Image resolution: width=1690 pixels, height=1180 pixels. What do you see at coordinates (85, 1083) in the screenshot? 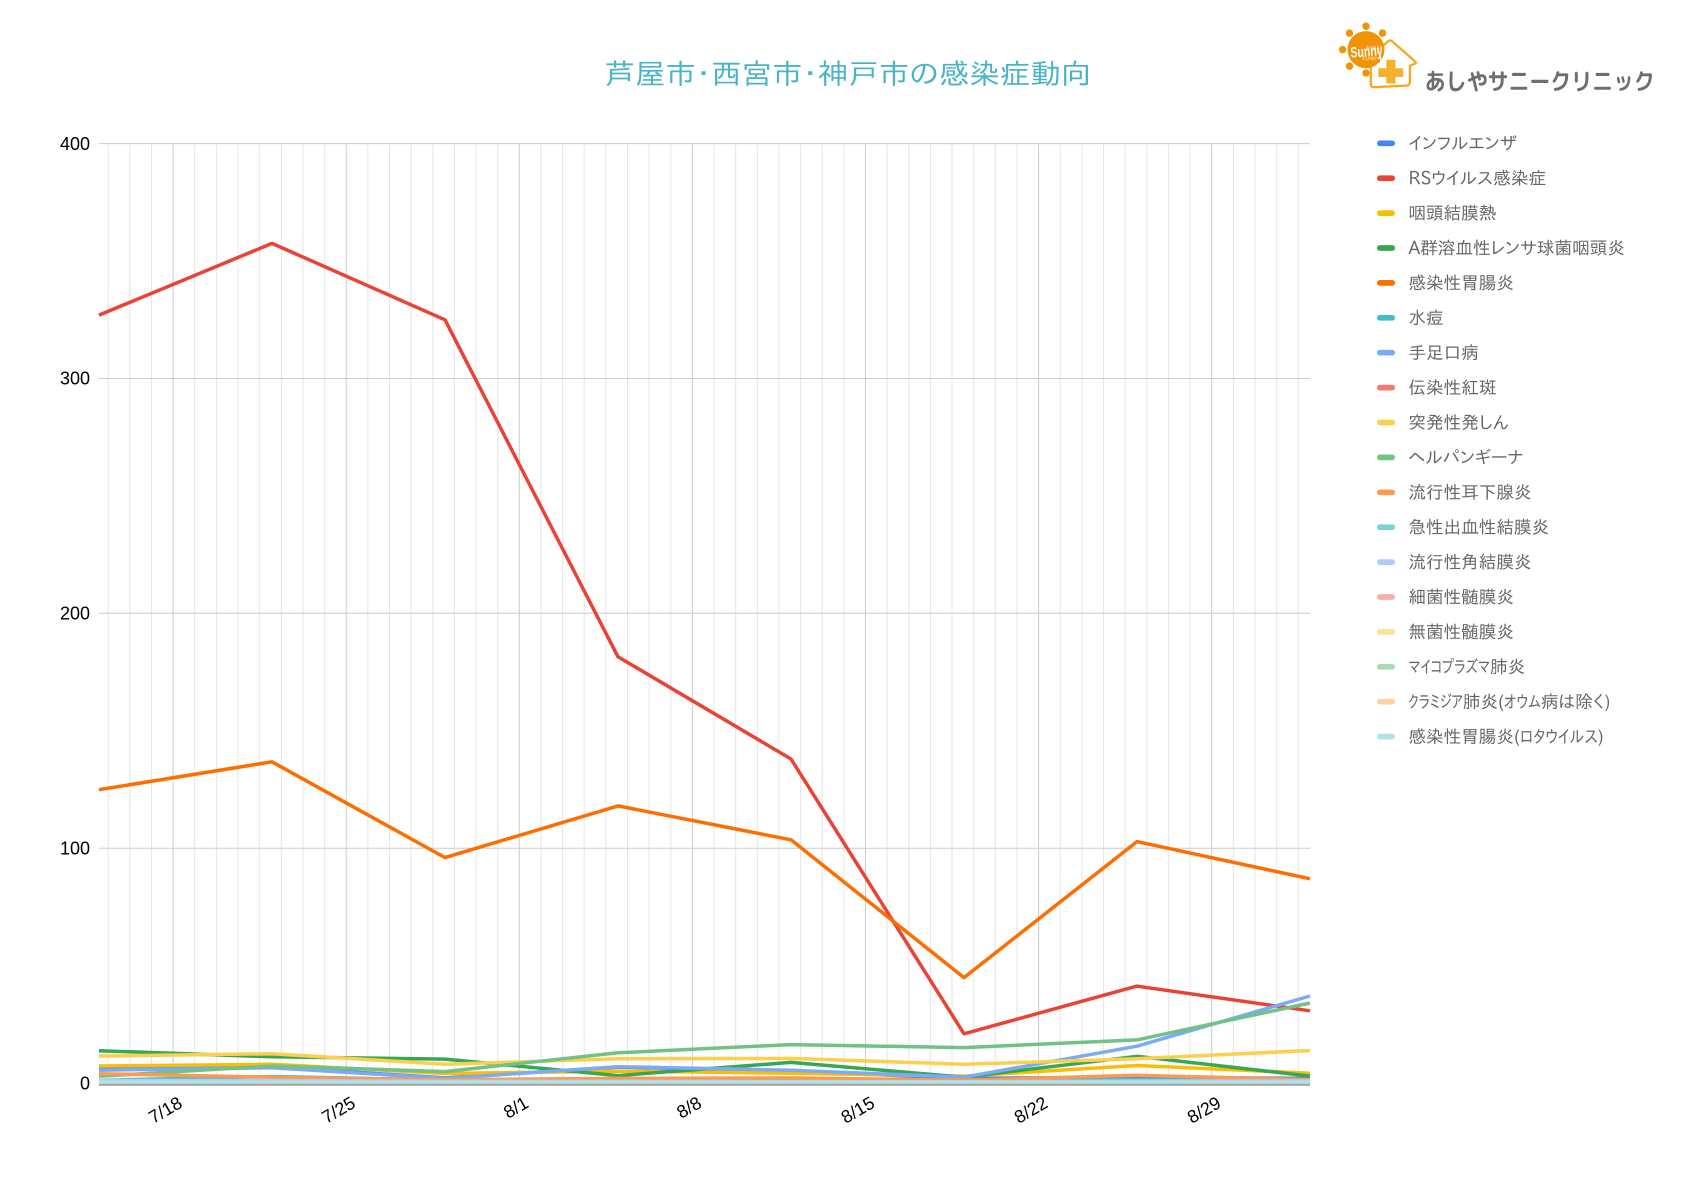
I see `svg-text: 0` at bounding box center [85, 1083].